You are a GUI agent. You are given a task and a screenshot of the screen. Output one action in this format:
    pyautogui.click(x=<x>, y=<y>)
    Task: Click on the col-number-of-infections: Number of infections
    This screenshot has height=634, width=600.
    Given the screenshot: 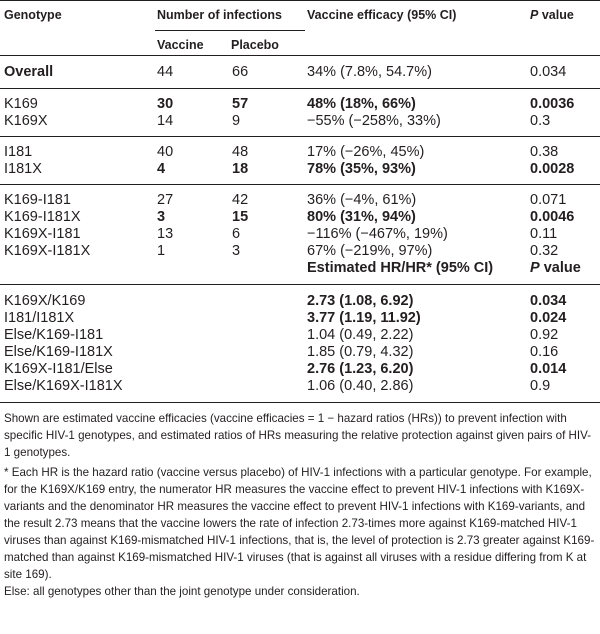 What is the action you would take?
    pyautogui.click(x=230, y=15)
    